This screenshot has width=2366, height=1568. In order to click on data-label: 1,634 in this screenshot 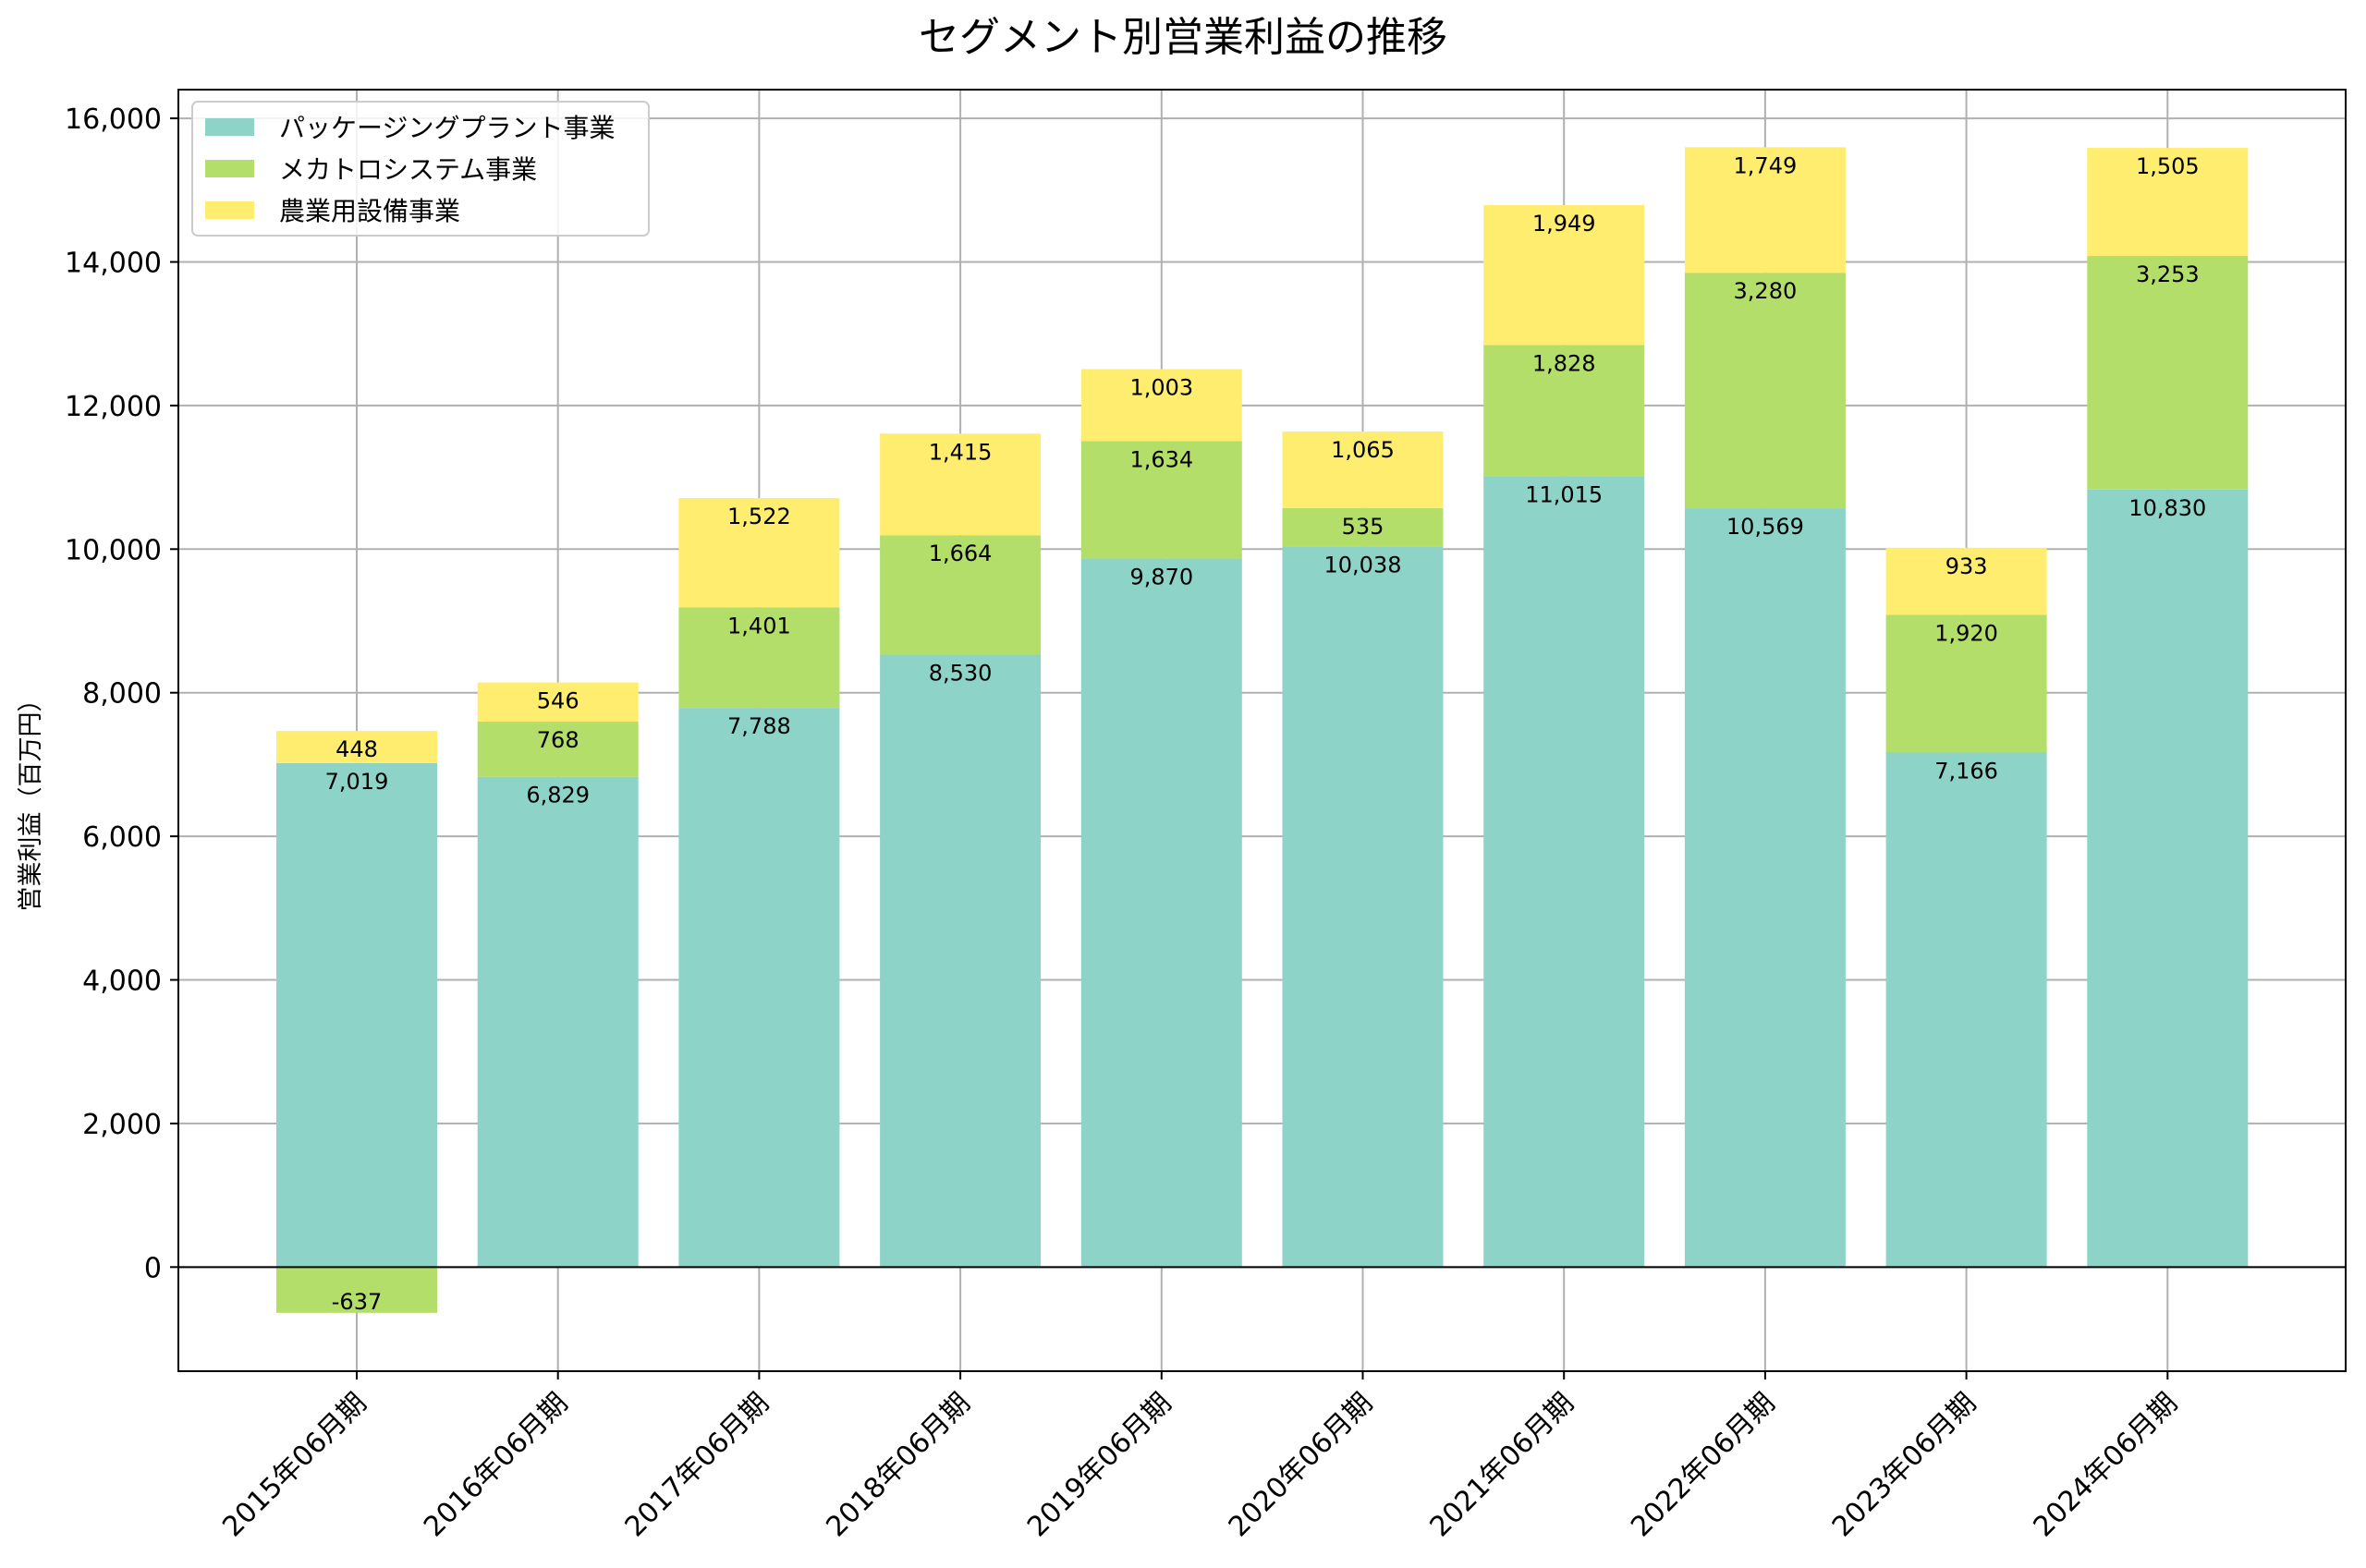, I will do `click(1161, 459)`.